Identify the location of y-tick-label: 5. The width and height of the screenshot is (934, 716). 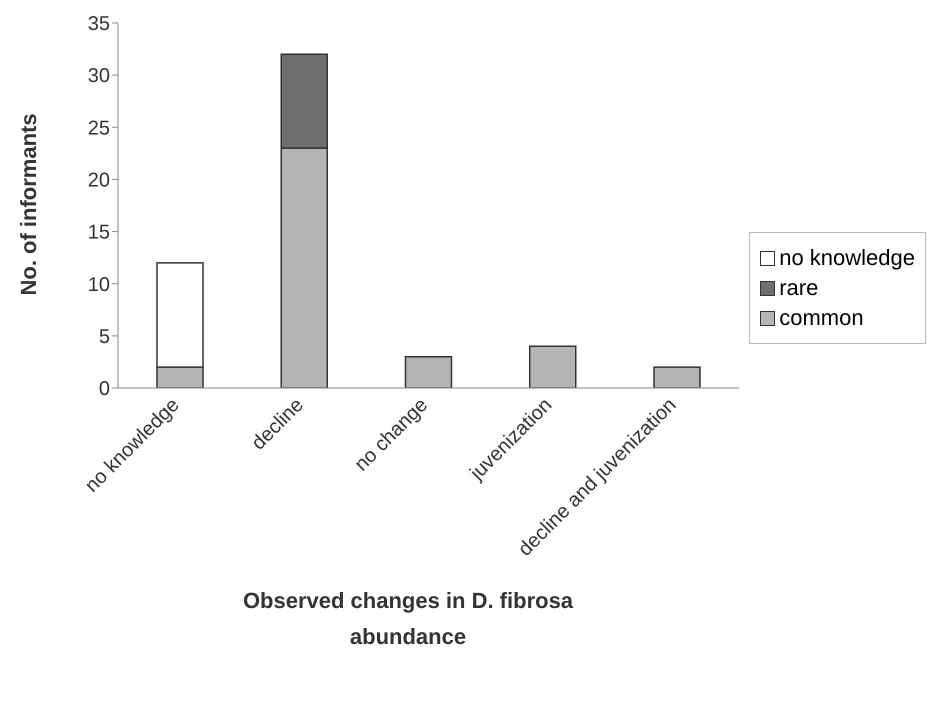
(104, 337).